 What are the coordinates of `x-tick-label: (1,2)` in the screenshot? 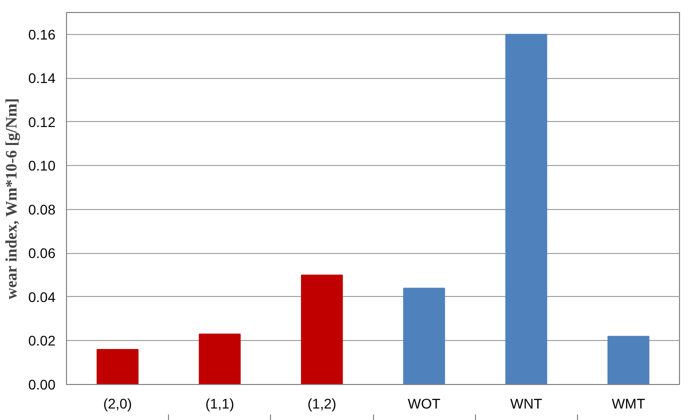 It's located at (322, 404).